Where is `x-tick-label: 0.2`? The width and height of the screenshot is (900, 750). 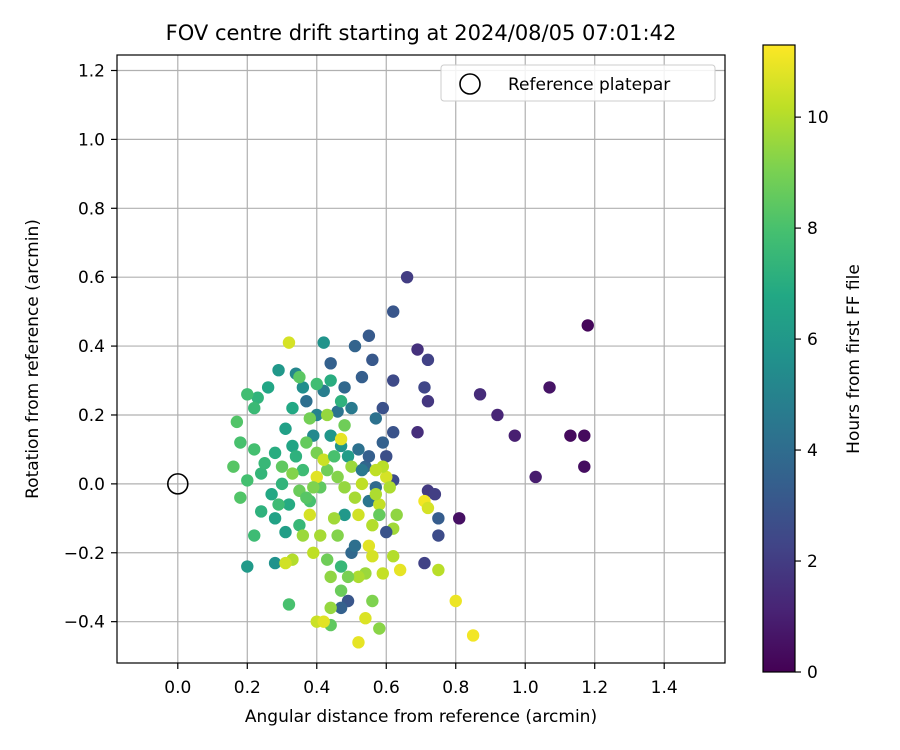 x-tick-label: 0.2 is located at coordinates (247, 688).